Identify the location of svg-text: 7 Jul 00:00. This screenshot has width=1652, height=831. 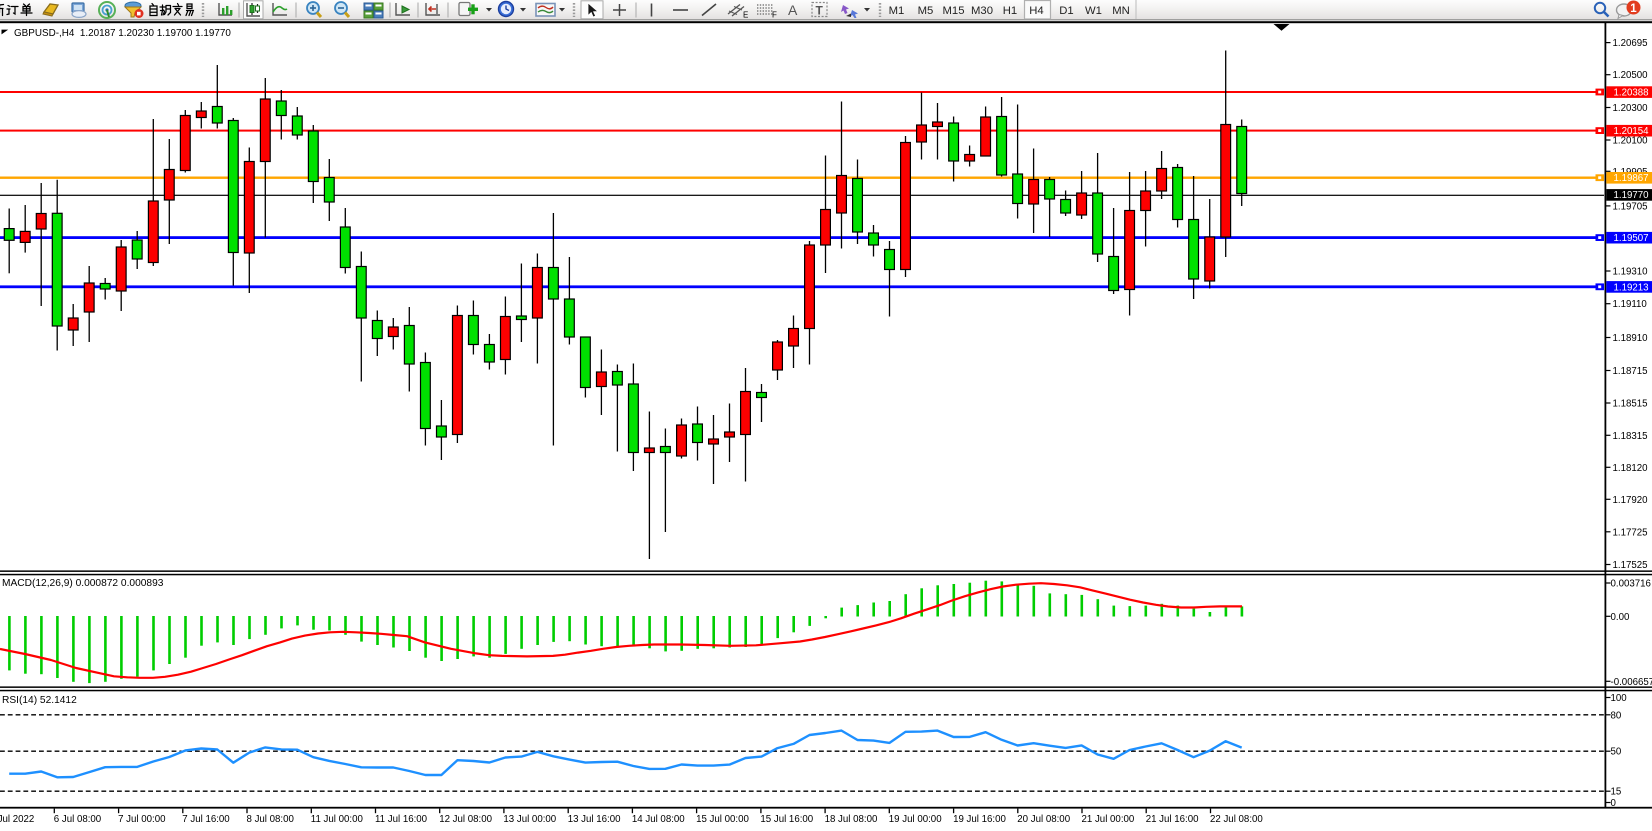
(142, 819).